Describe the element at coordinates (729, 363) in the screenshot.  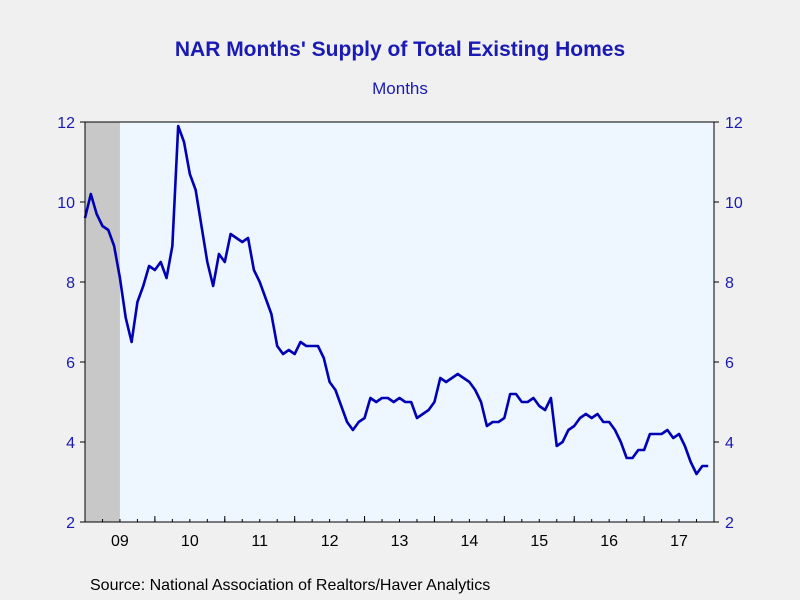
I see `y-tick-label-right: 6` at that location.